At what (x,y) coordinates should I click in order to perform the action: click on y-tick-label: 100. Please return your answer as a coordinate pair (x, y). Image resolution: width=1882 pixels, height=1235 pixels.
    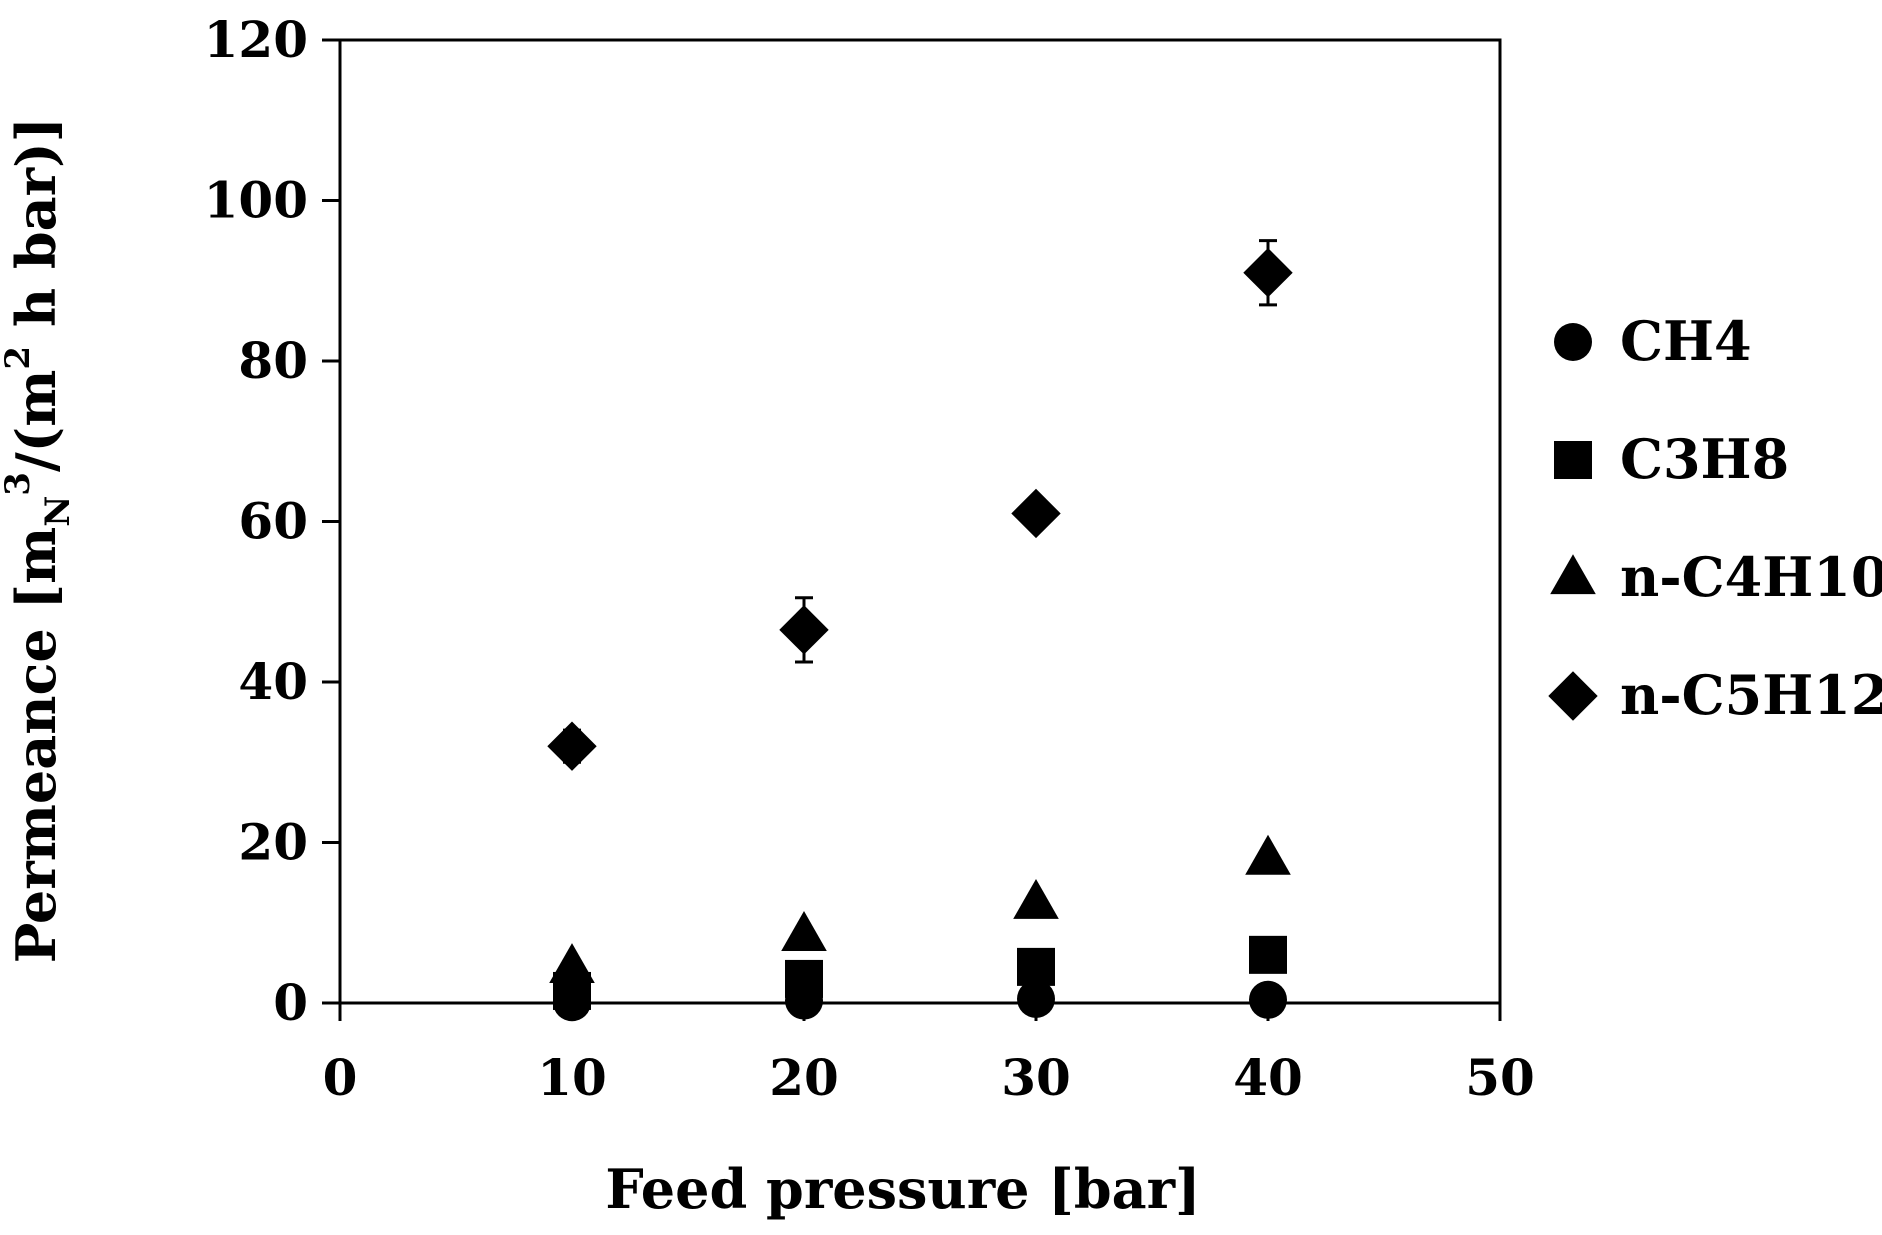
    Looking at the image, I should click on (256, 200).